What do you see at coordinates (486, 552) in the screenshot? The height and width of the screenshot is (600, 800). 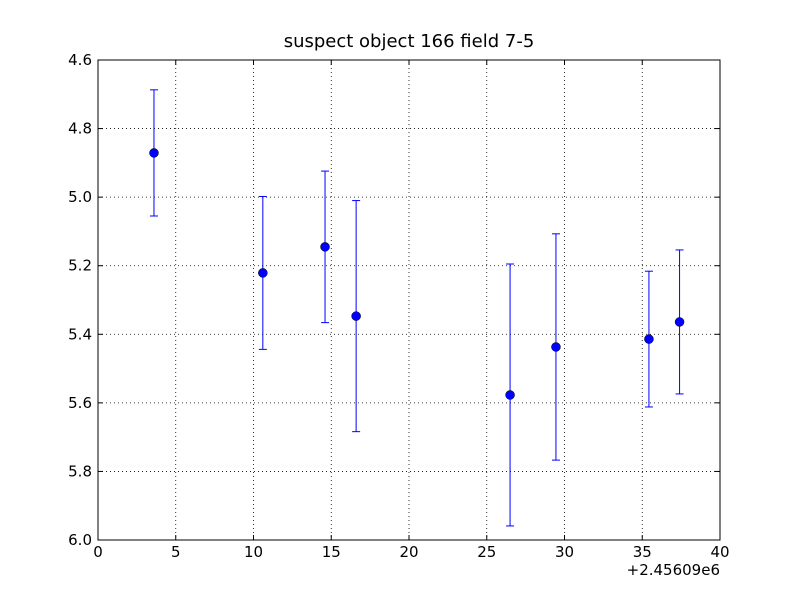 I see `x-tick-label: 25` at bounding box center [486, 552].